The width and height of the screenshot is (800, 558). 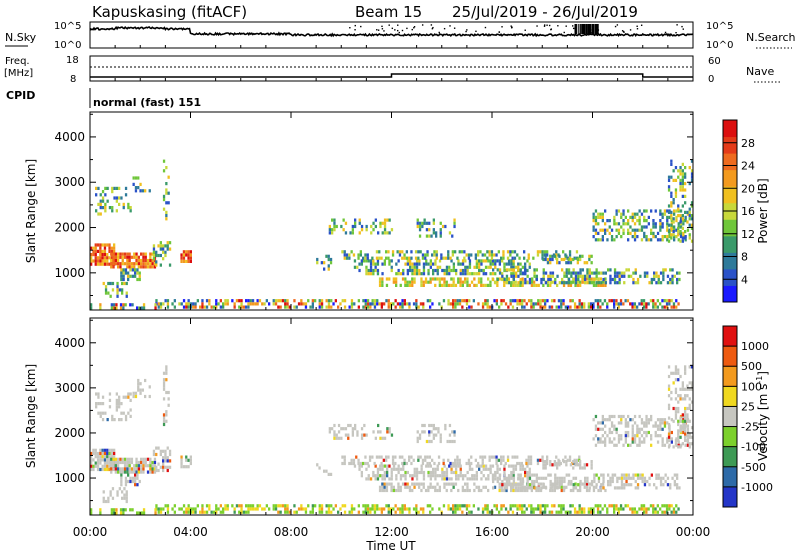 What do you see at coordinates (762, 416) in the screenshot?
I see `velocity-cbar-label: Velocity [m s-1]` at bounding box center [762, 416].